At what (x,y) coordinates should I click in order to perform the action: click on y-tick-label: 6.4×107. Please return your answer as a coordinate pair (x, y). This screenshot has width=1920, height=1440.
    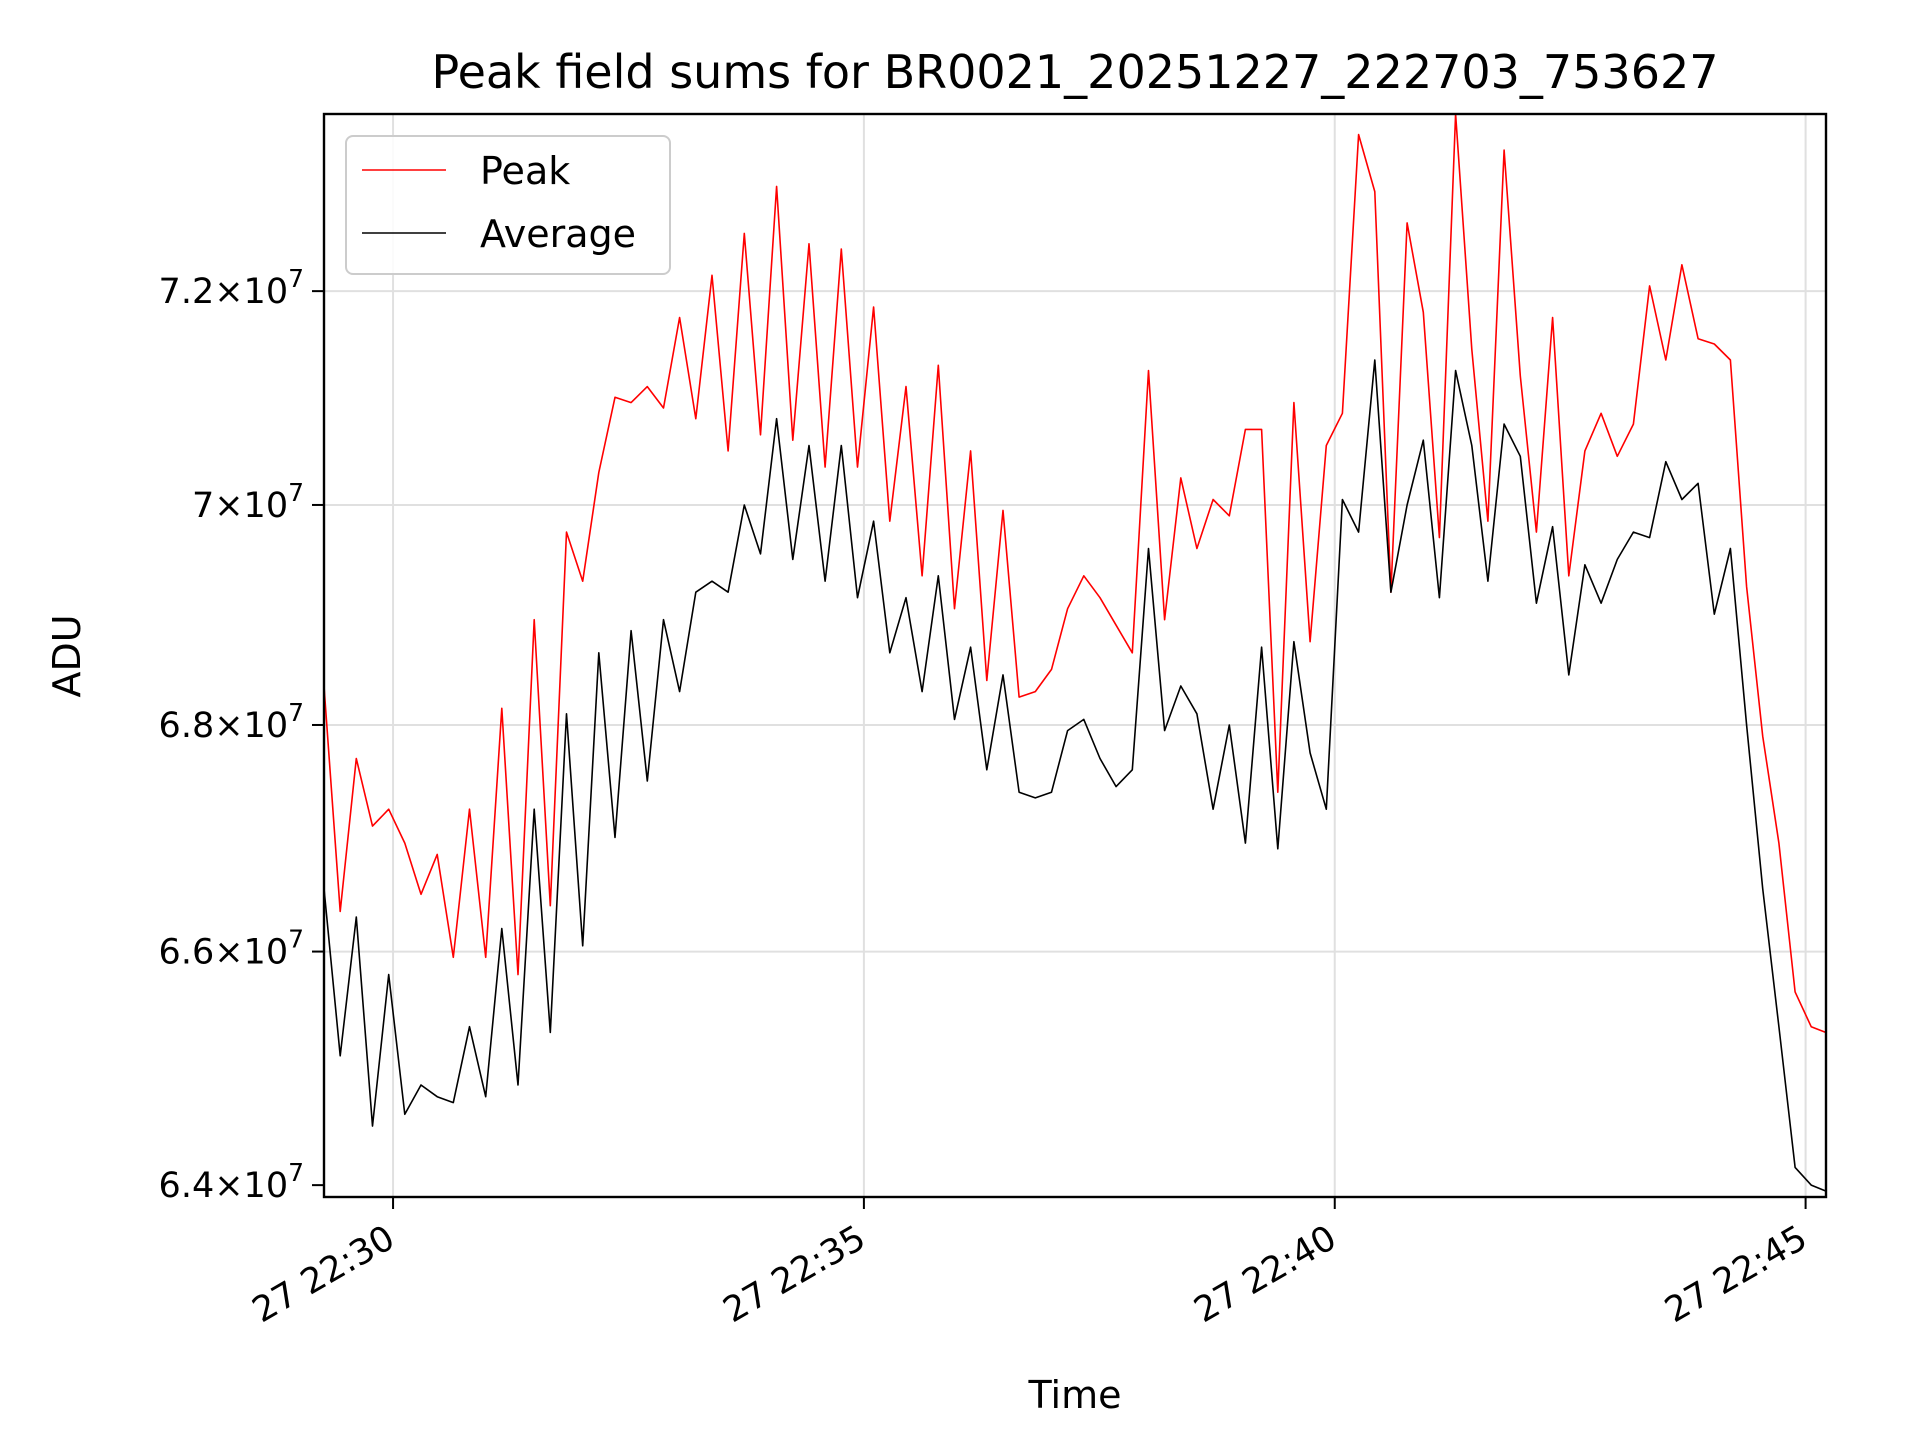
    Looking at the image, I should click on (231, 1182).